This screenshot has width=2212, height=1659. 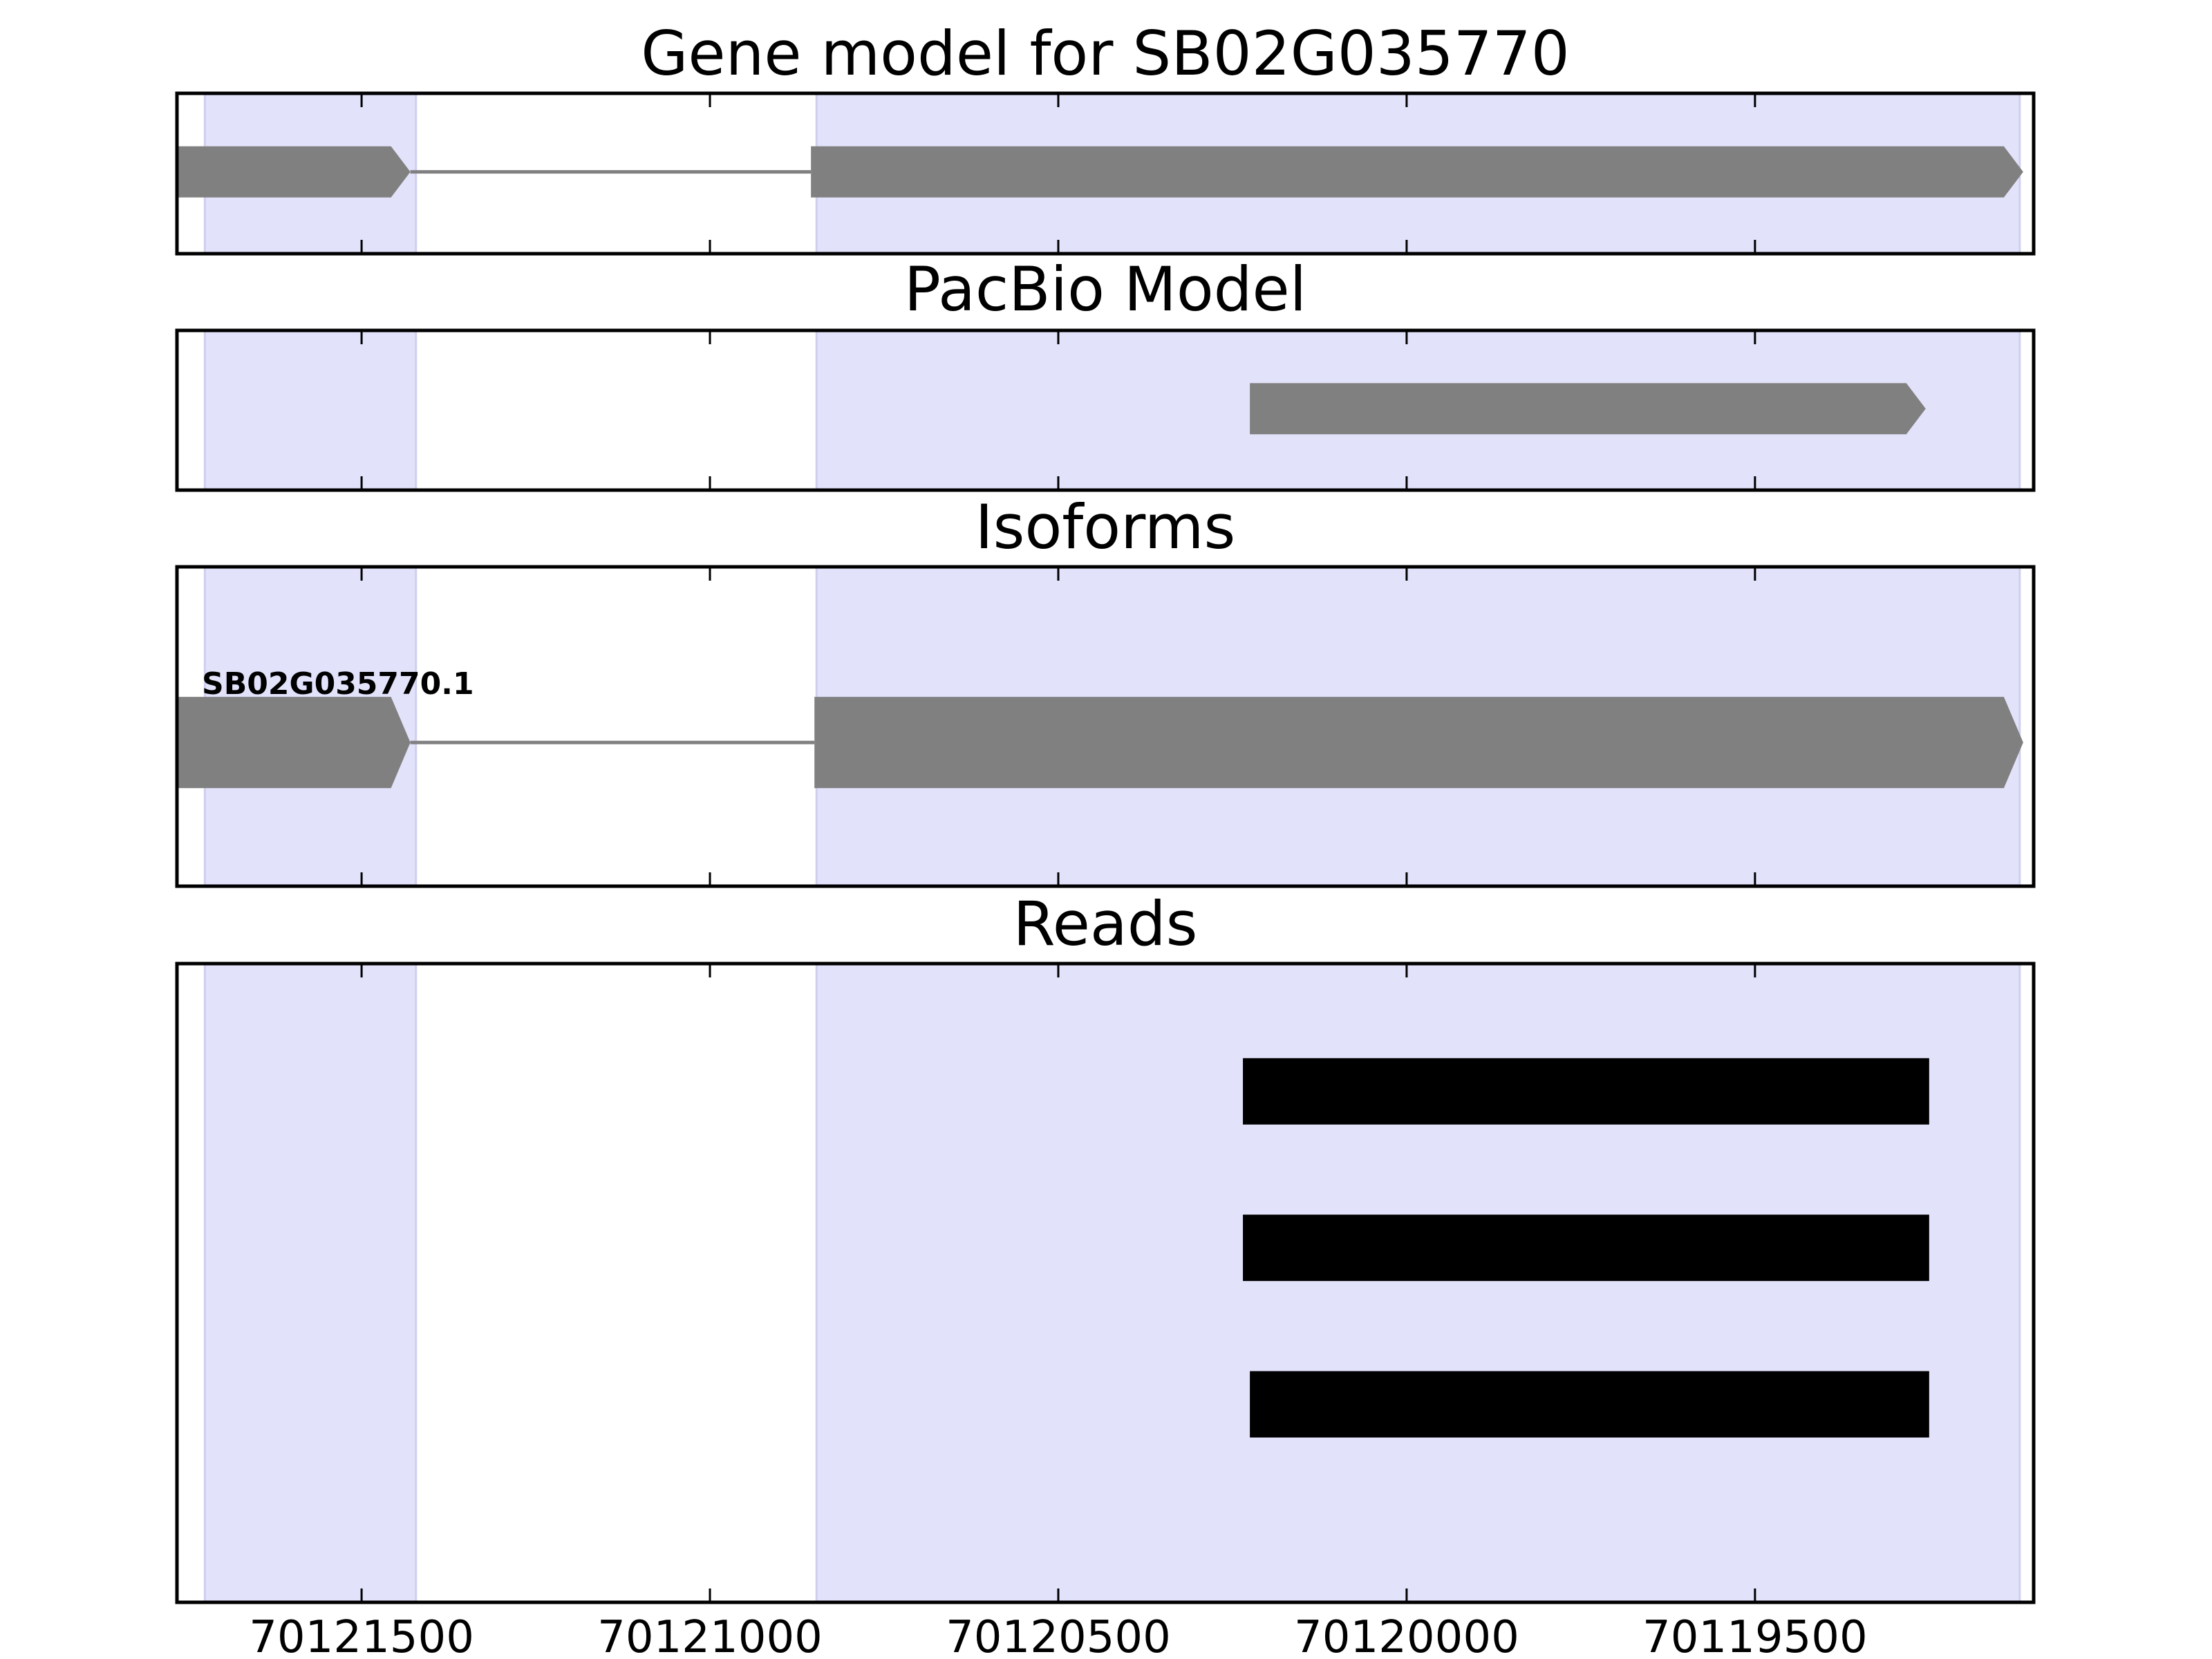 I want to click on x-tick-label: 70120500, so click(x=1058, y=1635).